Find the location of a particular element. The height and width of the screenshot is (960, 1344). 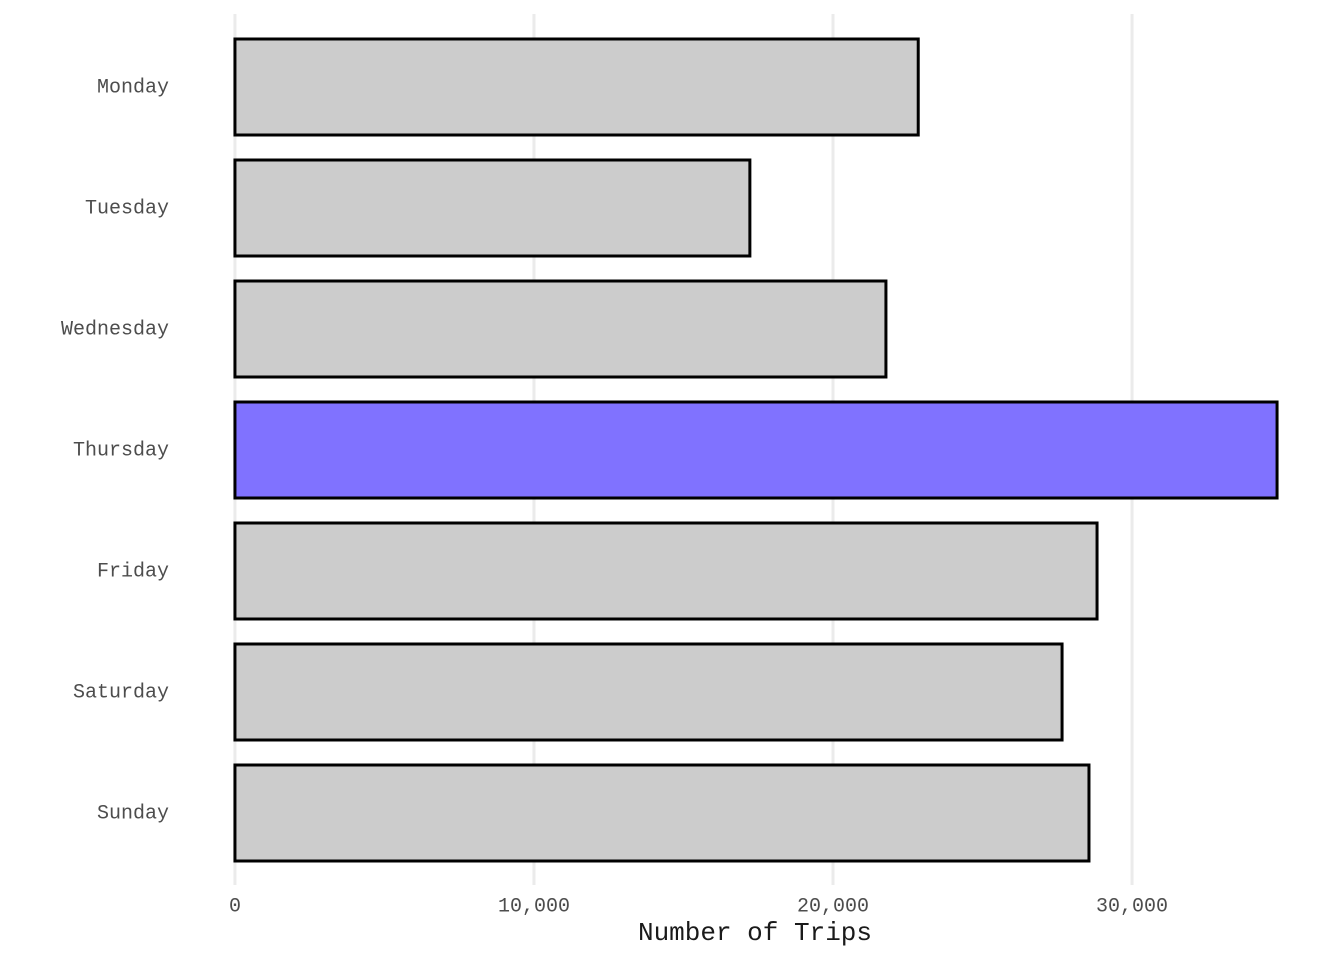

y-tick-label: Tuesday is located at coordinates (127, 208).